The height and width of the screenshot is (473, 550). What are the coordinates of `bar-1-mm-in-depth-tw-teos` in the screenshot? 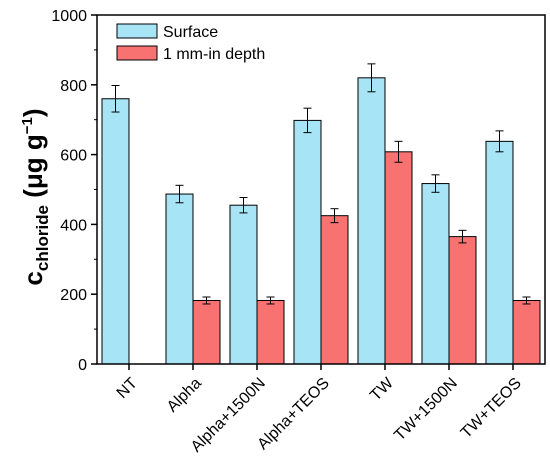 It's located at (526, 332).